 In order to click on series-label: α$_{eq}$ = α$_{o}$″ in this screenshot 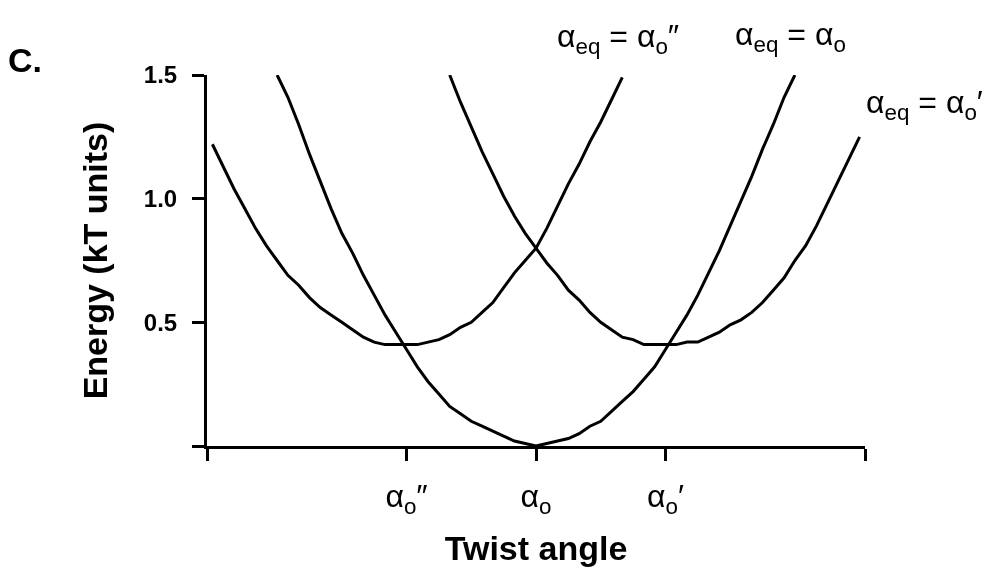, I will do `click(618, 38)`.